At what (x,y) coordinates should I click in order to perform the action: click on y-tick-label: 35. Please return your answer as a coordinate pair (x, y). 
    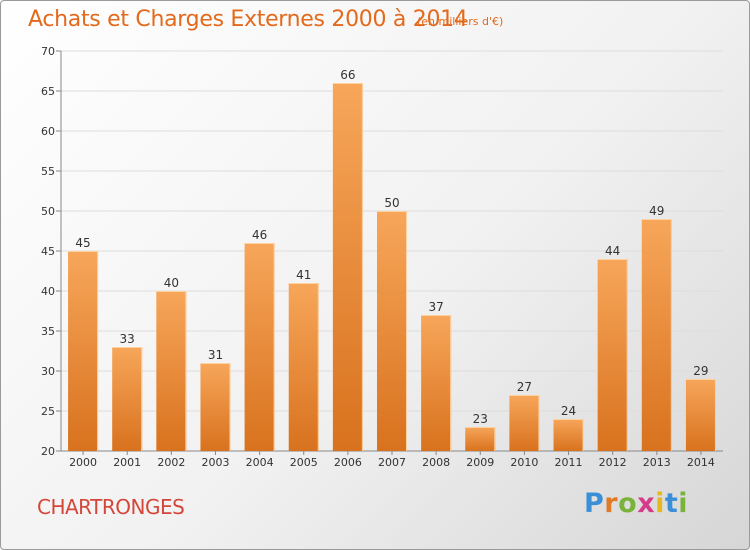
    Looking at the image, I should click on (48, 331).